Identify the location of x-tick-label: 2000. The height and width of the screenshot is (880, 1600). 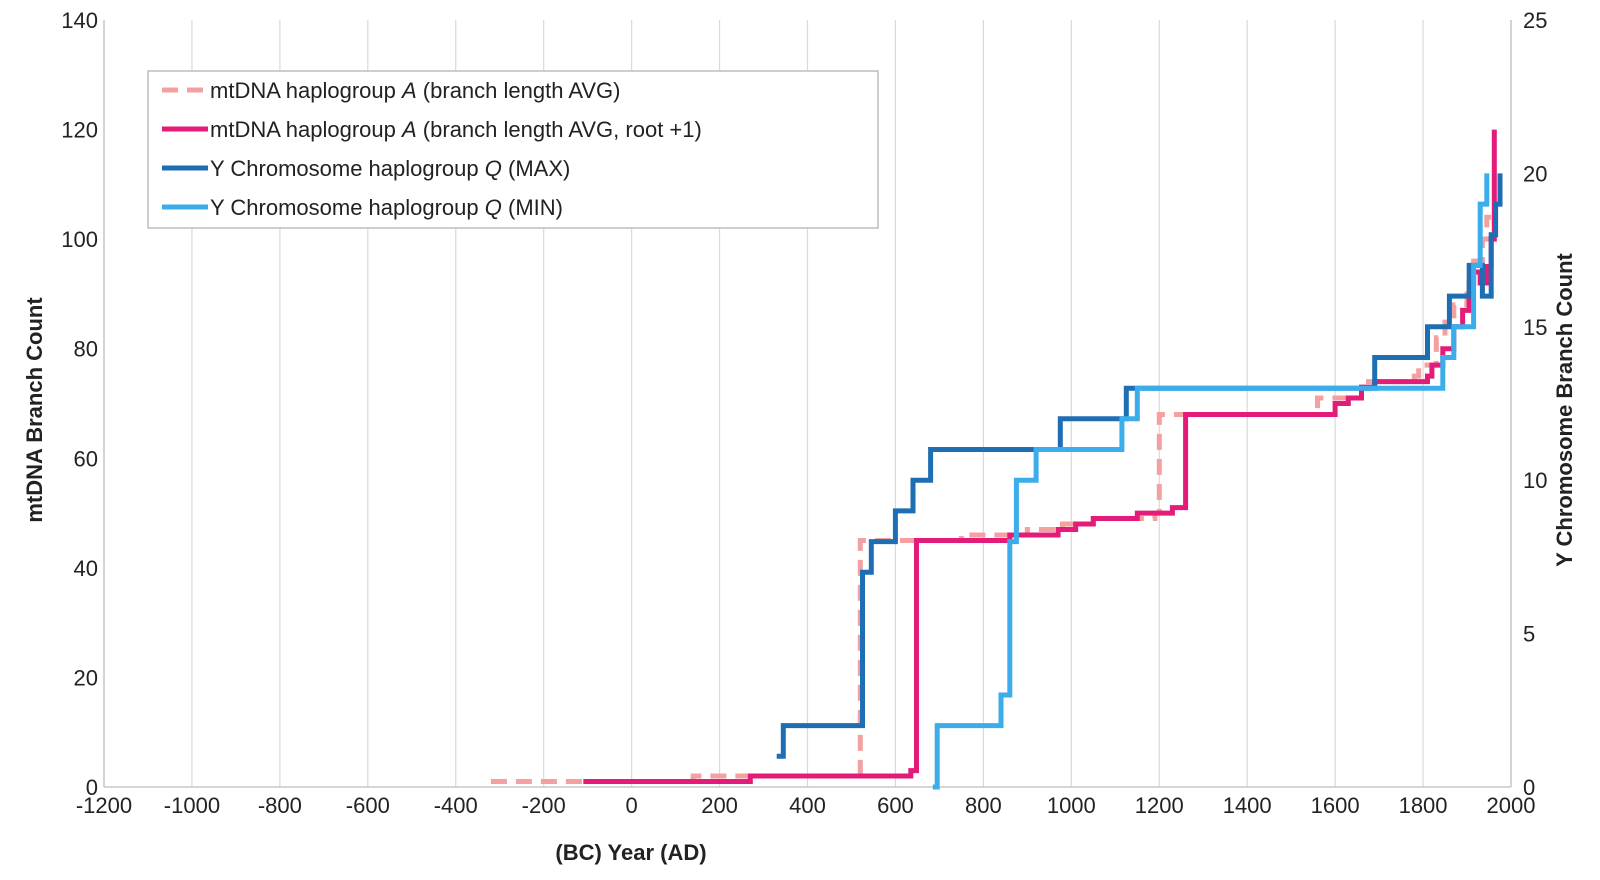
(1511, 805).